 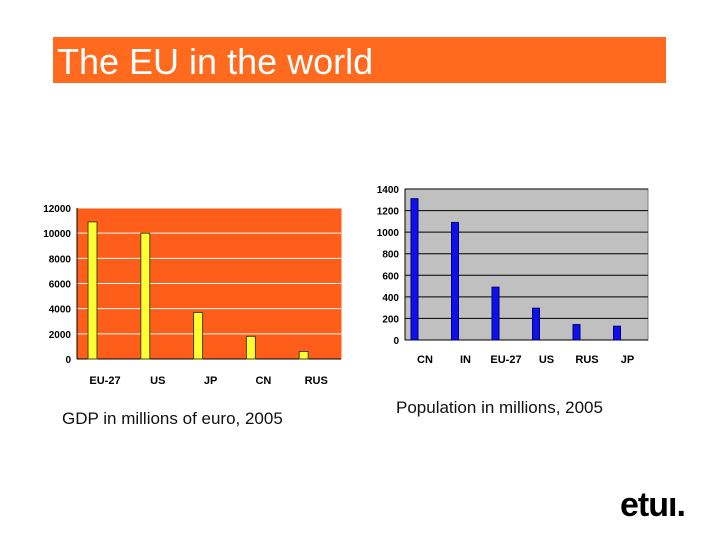 I want to click on population-plot-area, so click(x=526, y=264).